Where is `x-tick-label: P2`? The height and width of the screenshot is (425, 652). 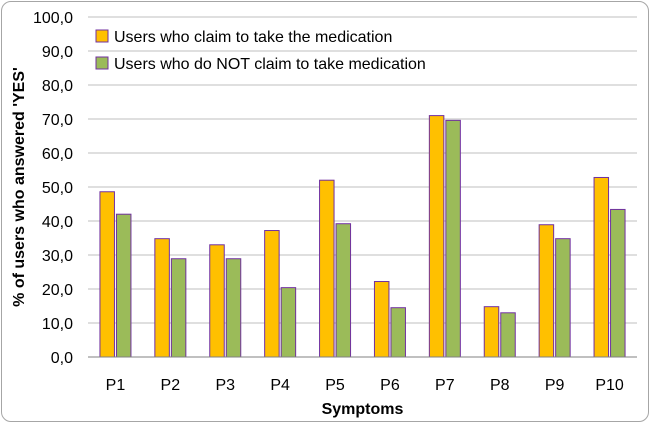 x-tick-label: P2 is located at coordinates (171, 385).